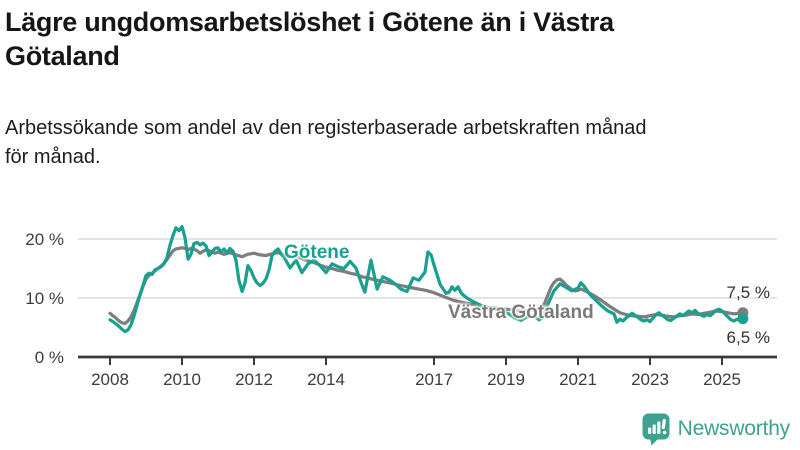 The width and height of the screenshot is (800, 450). Describe the element at coordinates (326, 379) in the screenshot. I see `x-axis-tick-label: 2014` at that location.